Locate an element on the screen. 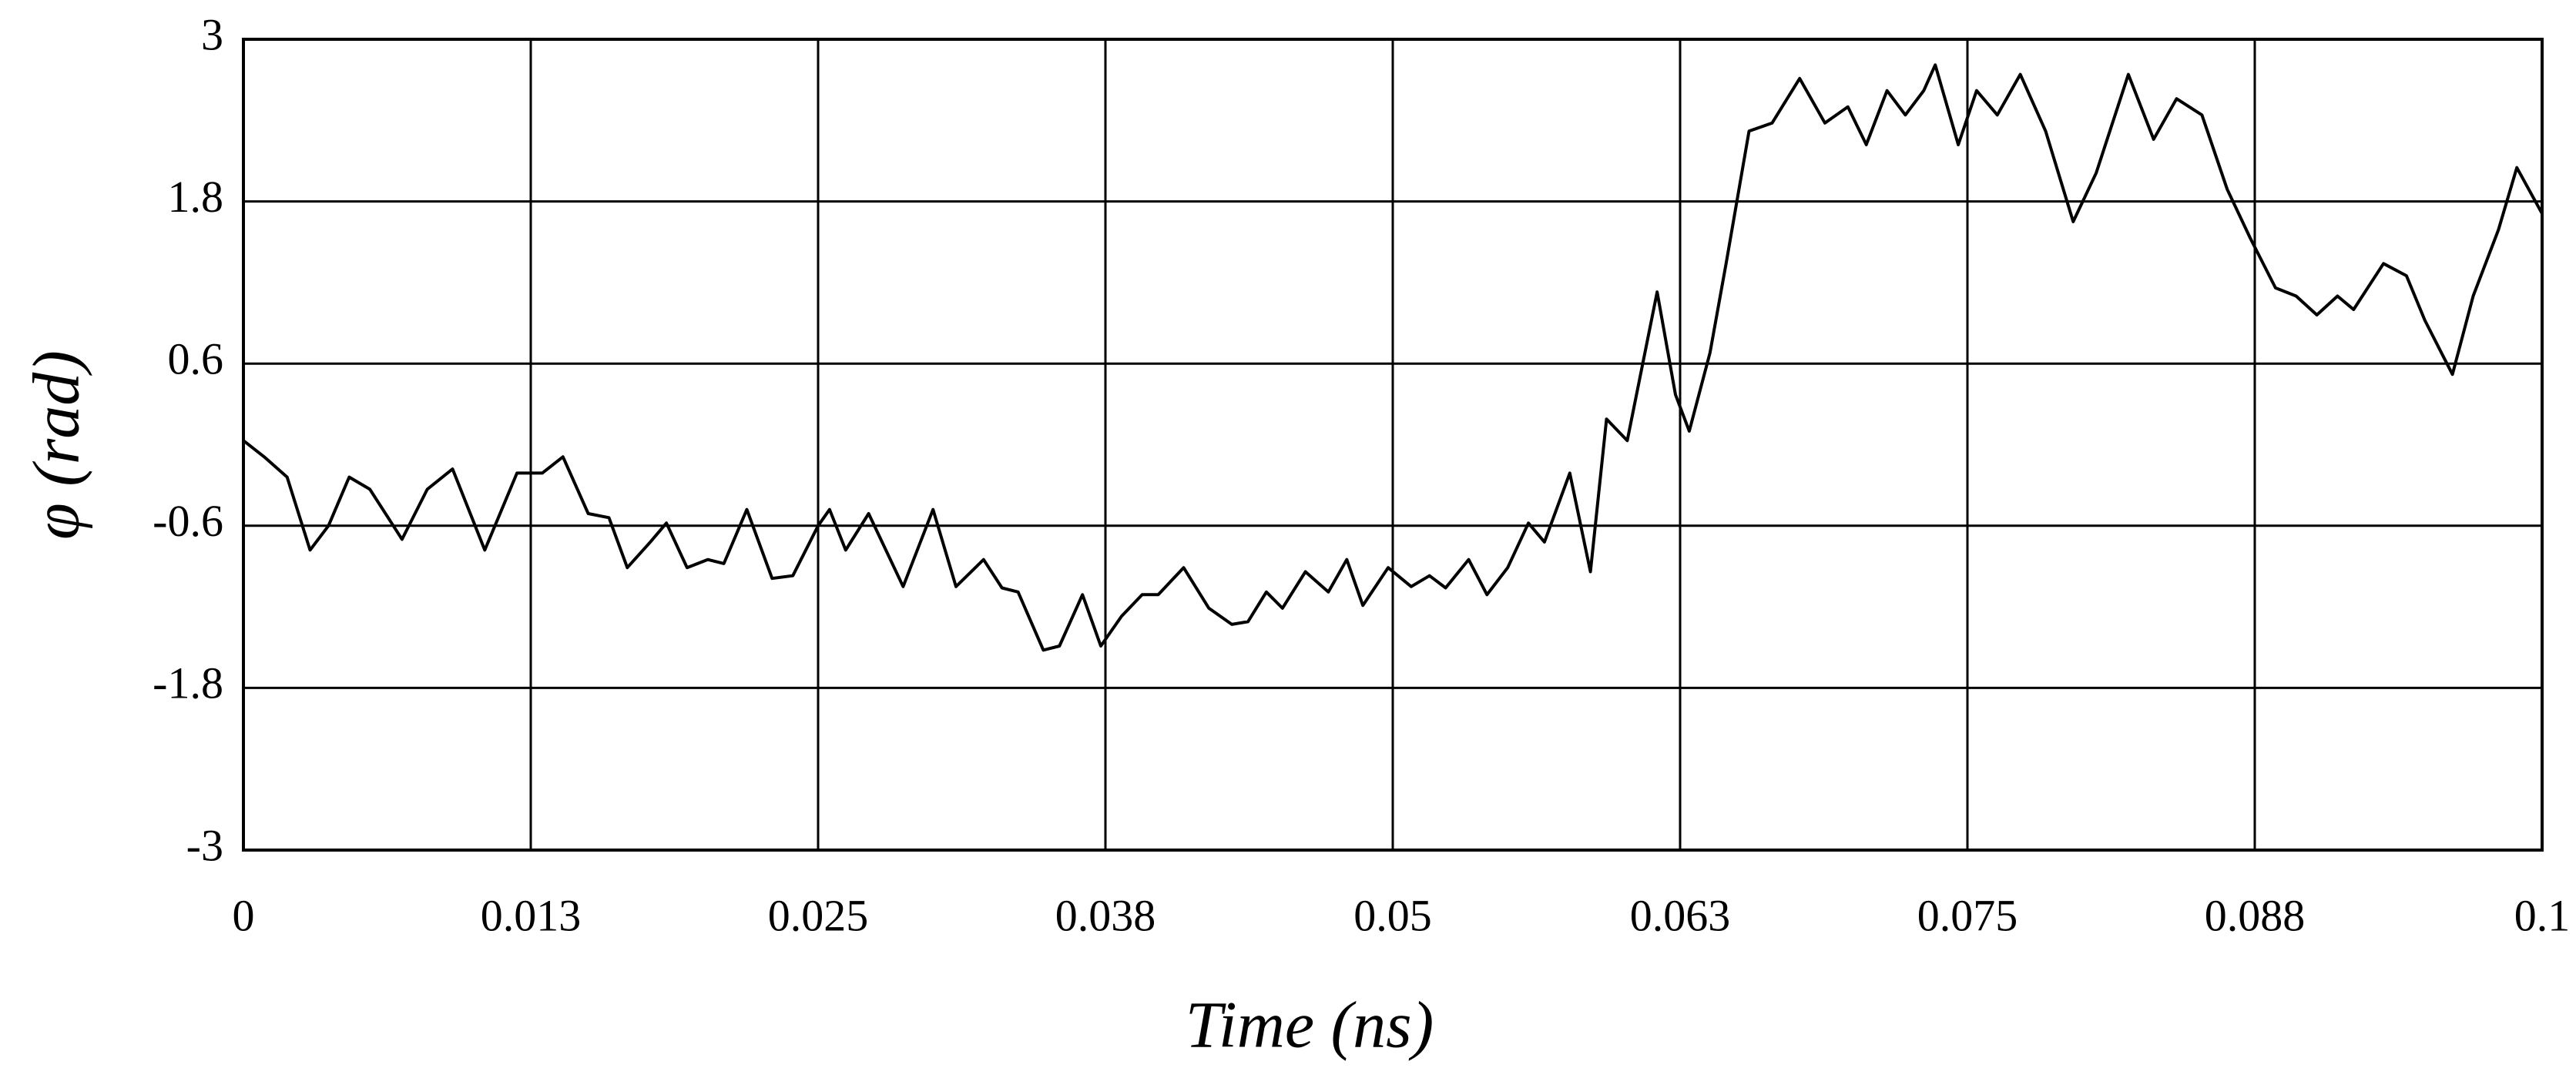 This screenshot has width=2576, height=1088. y-tick-label: -3 is located at coordinates (204, 845).